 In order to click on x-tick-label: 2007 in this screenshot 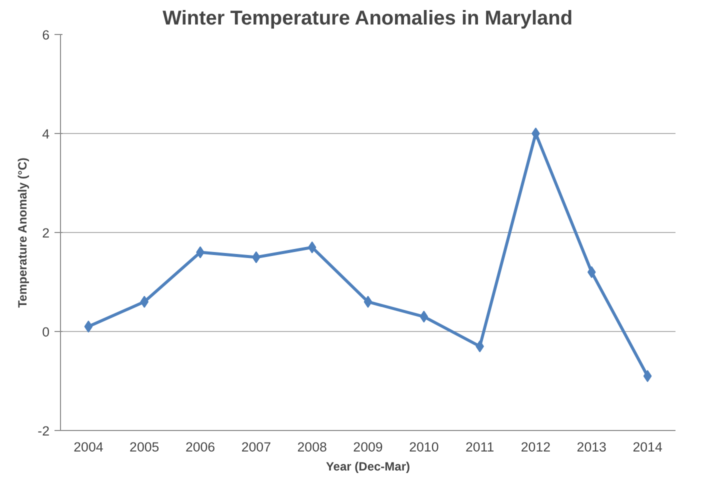, I will do `click(256, 447)`.